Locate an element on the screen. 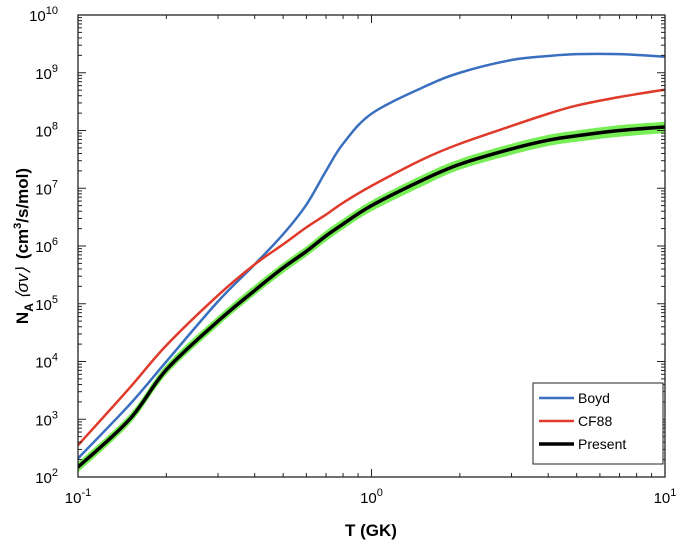 The image size is (684, 553). y-tick-label: 10⁵ is located at coordinates (46, 304).